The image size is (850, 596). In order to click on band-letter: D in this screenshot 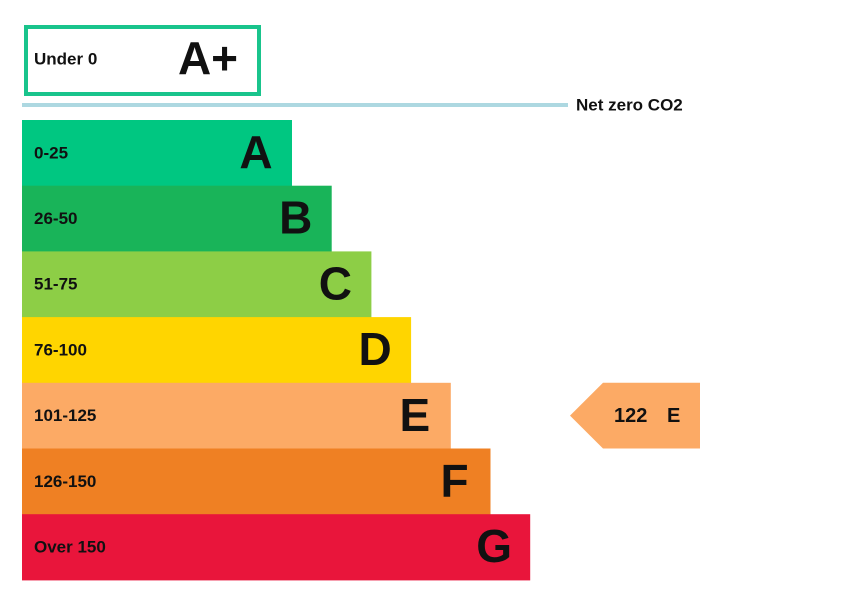, I will do `click(374, 349)`.